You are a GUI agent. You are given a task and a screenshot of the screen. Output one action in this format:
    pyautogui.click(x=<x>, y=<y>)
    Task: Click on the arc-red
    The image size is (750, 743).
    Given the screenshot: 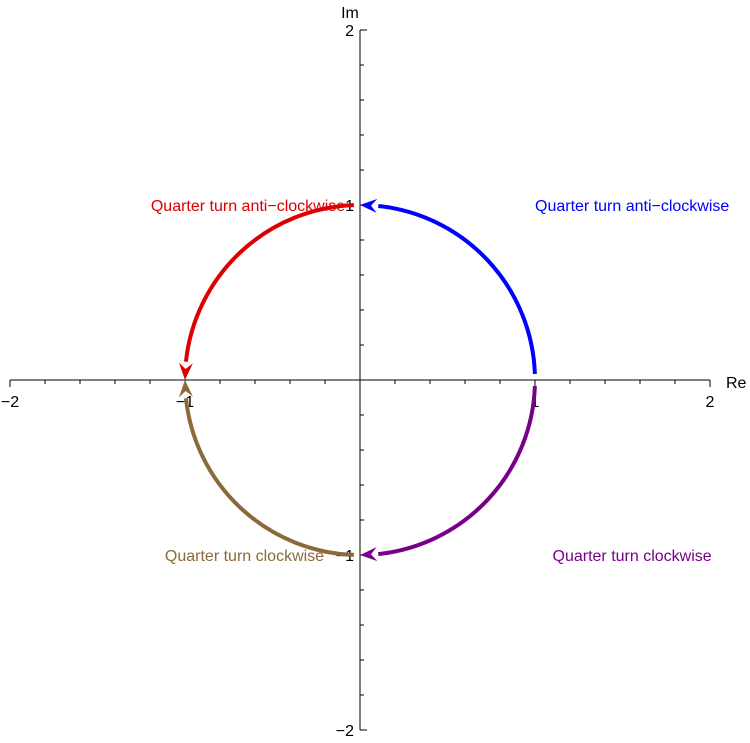 What is the action you would take?
    pyautogui.click(x=266, y=291)
    